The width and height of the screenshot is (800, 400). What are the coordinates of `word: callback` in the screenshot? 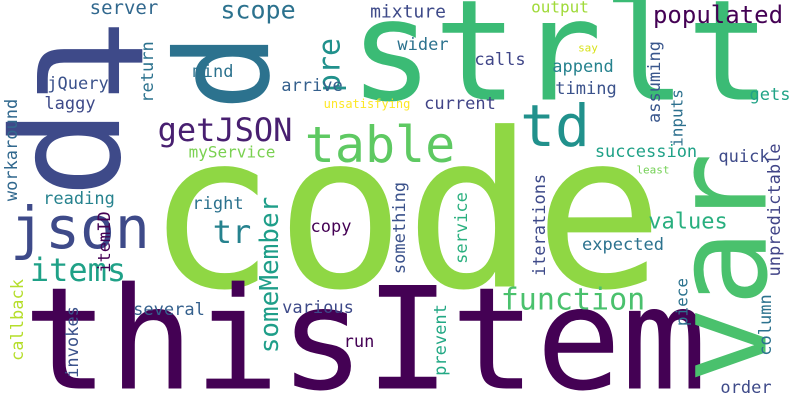 It's located at (18, 320).